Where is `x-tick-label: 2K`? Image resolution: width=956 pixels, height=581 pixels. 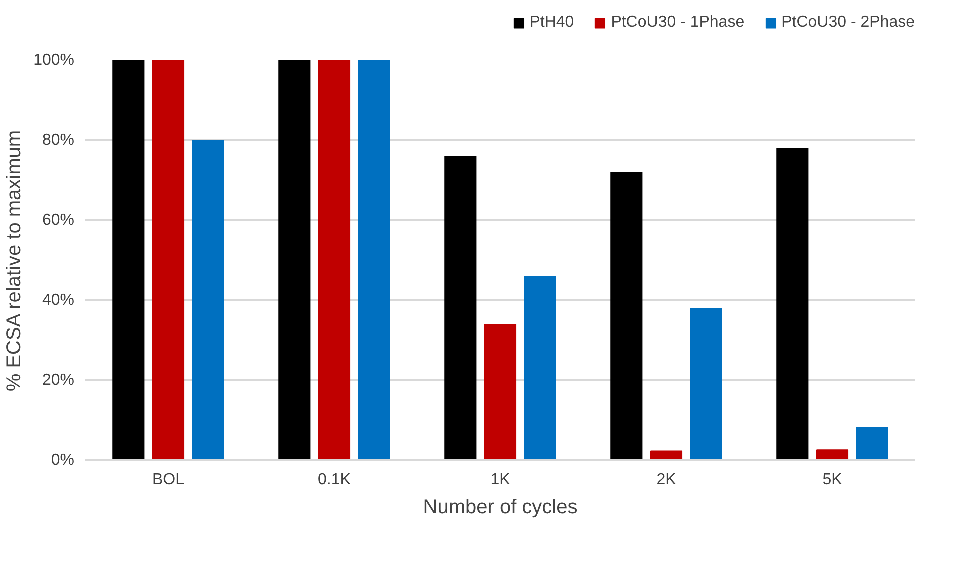 x-tick-label: 2K is located at coordinates (666, 480).